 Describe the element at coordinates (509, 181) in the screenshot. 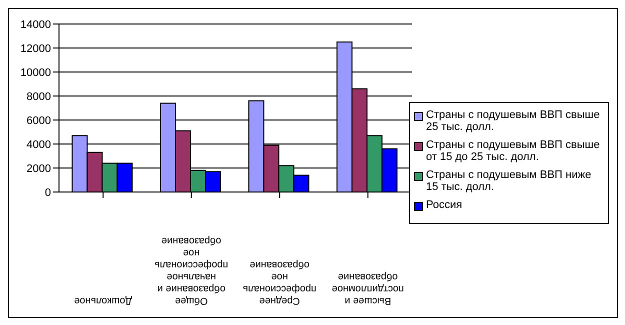

I see `legend-label: Страны с подушевым ВВП ниже 15 тыс. долл.` at that location.